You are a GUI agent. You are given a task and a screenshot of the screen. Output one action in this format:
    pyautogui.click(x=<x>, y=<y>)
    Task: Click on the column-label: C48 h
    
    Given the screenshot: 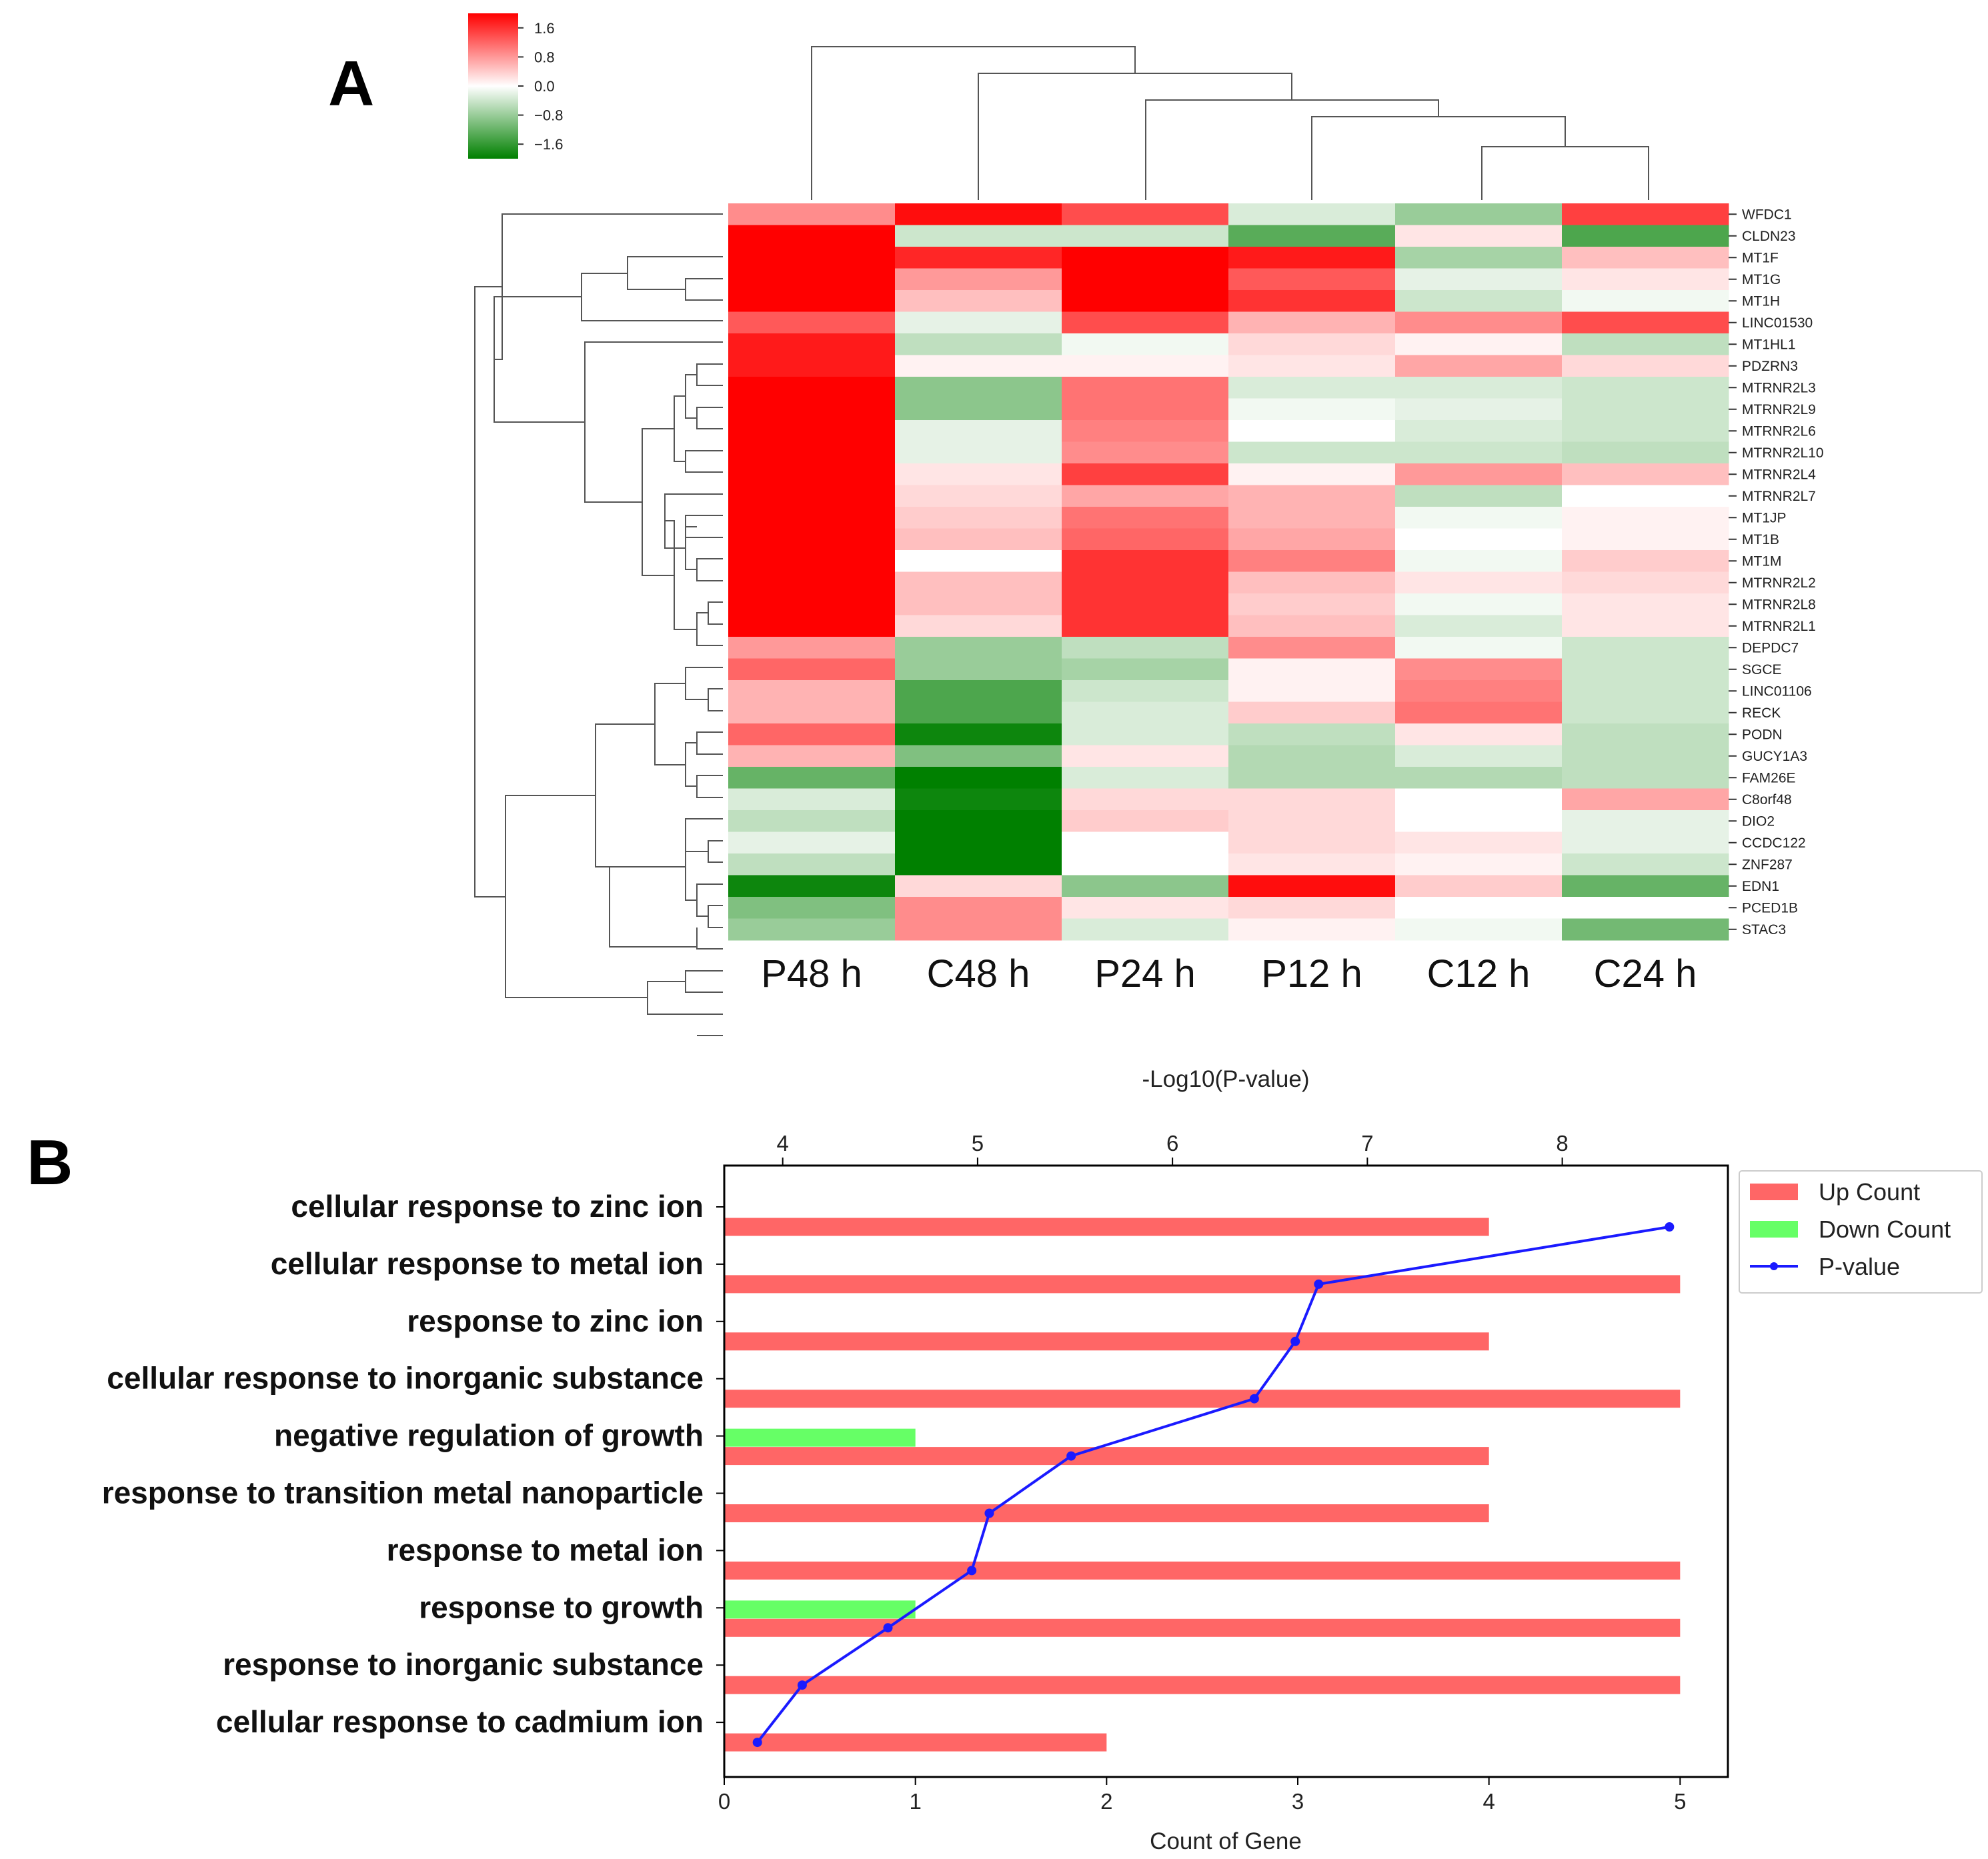 What is the action you would take?
    pyautogui.click(x=978, y=974)
    